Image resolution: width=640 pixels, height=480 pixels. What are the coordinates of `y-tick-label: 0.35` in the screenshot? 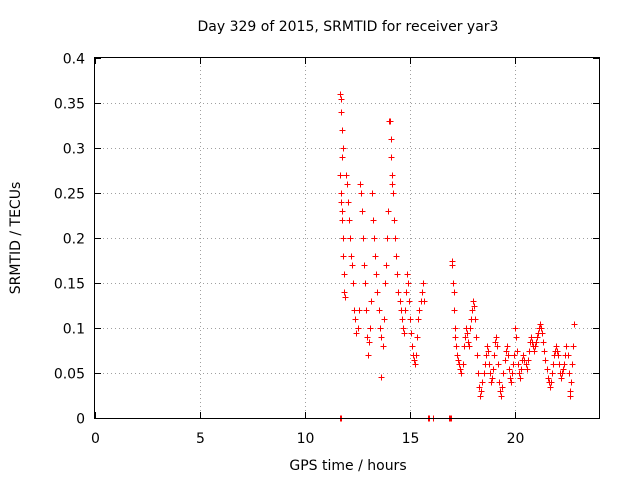 It's located at (69, 105).